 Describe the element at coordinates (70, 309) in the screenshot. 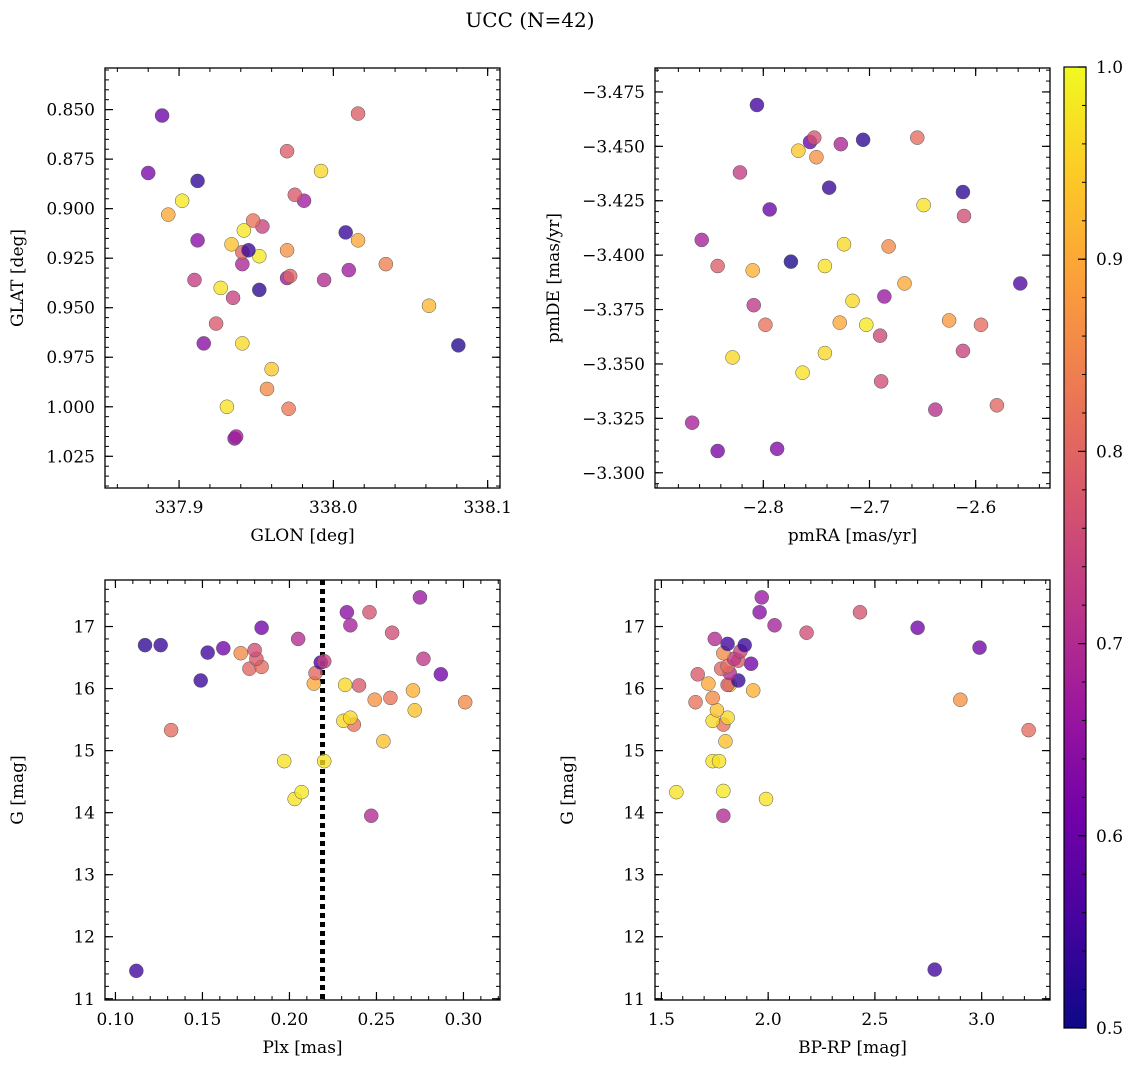

I see `y-tick-label: 0.950` at that location.